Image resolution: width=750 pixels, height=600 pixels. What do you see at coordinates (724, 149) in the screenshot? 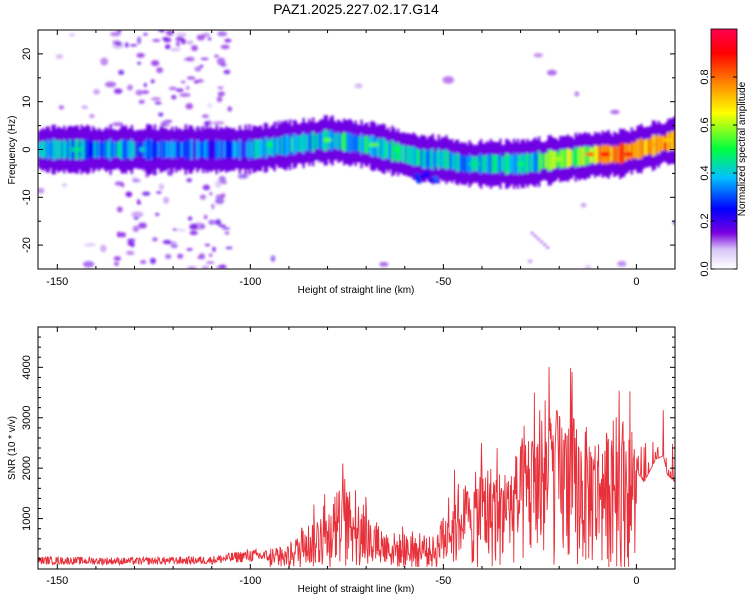
I see `colorbar-gradient` at bounding box center [724, 149].